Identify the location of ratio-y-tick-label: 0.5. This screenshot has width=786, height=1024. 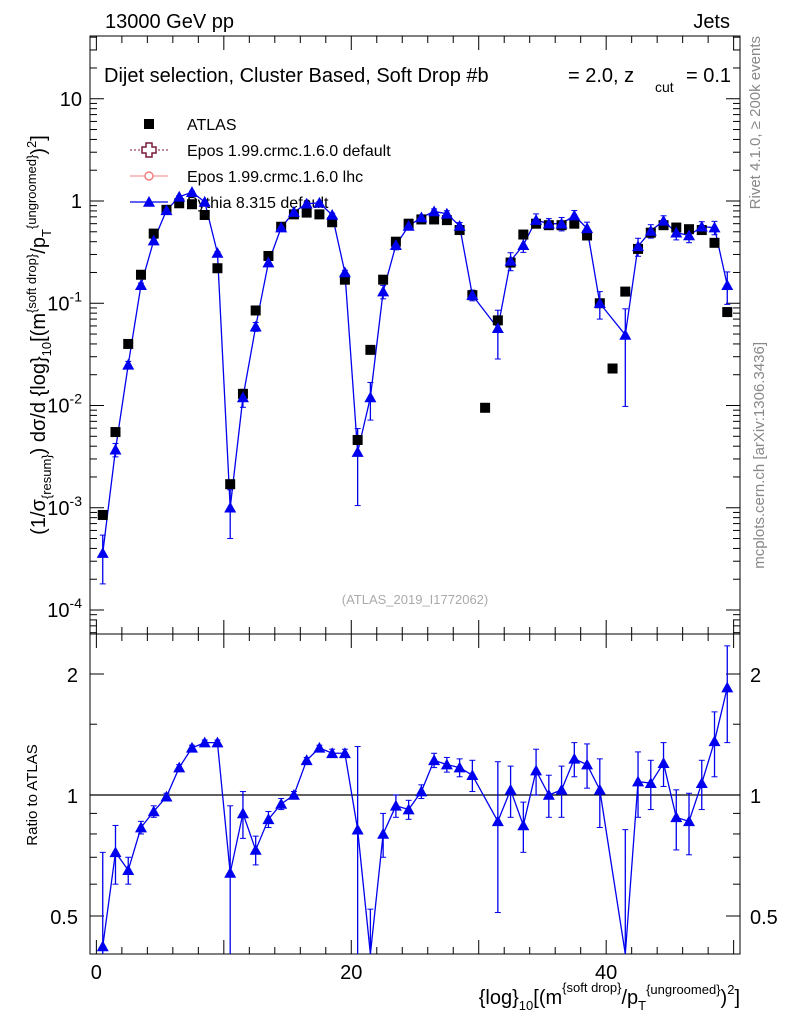
(64, 918).